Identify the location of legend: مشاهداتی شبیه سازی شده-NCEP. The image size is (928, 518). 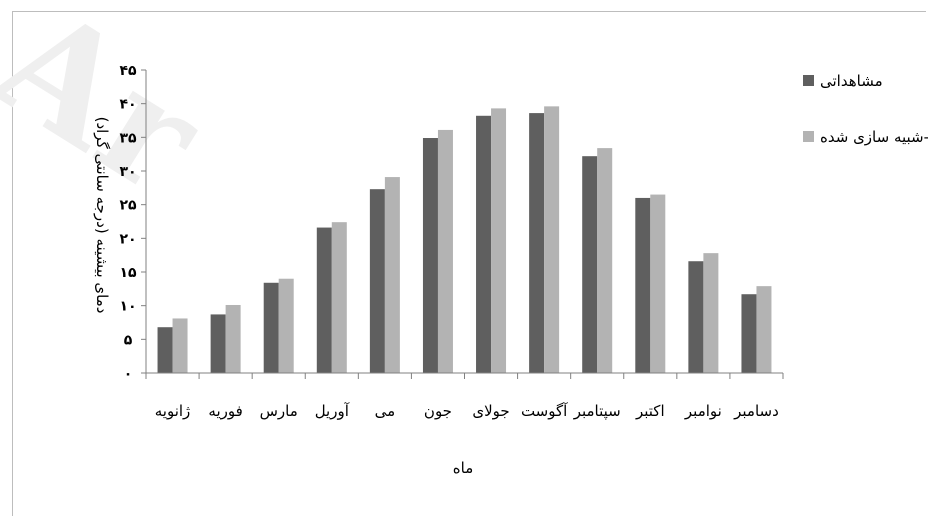
(865, 109).